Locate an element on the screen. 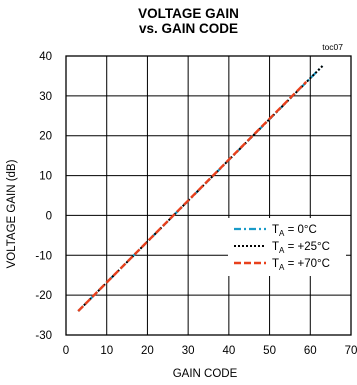 The height and width of the screenshot is (385, 357). x-tick-label-0: 0 is located at coordinates (66, 351).